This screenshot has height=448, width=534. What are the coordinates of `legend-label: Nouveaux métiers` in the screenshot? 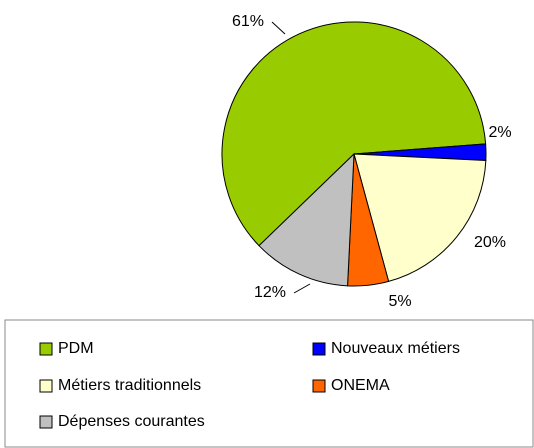 It's located at (395, 348).